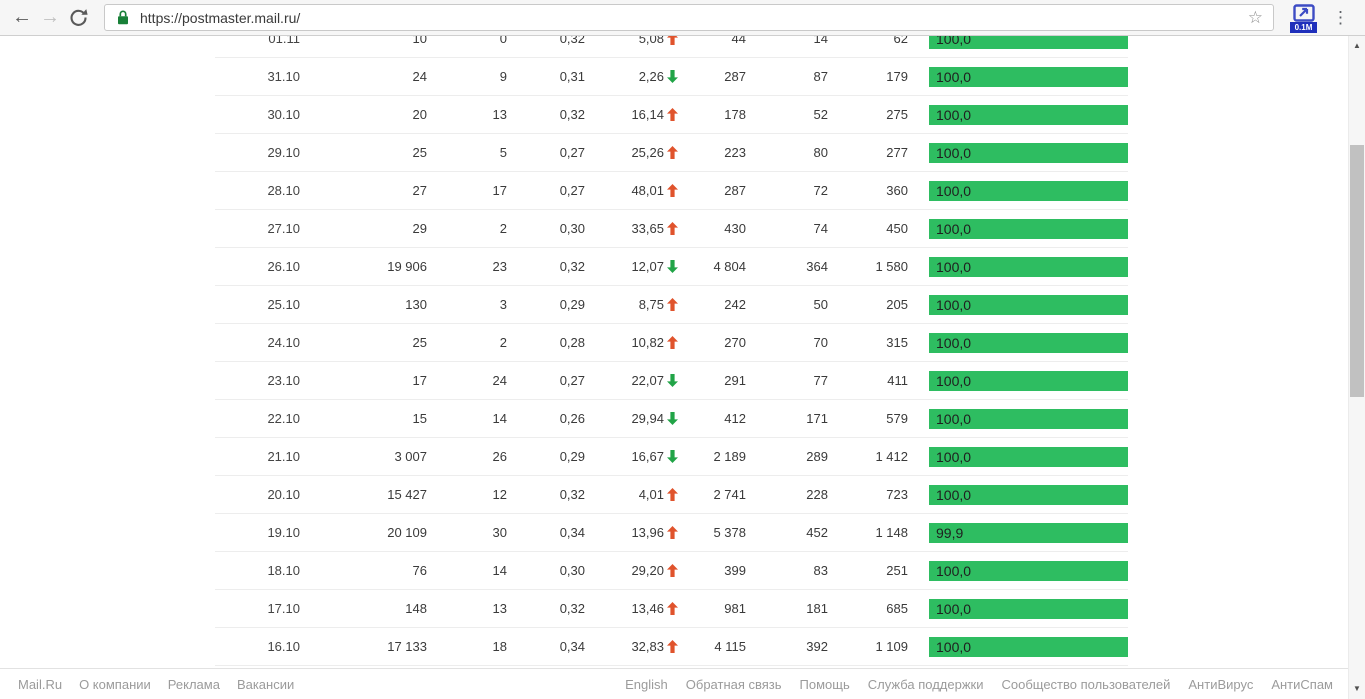  Describe the element at coordinates (164, 684) in the screenshot. I see `footer-links-left: Mail.Ru О компании Реклама Вакансии` at that location.